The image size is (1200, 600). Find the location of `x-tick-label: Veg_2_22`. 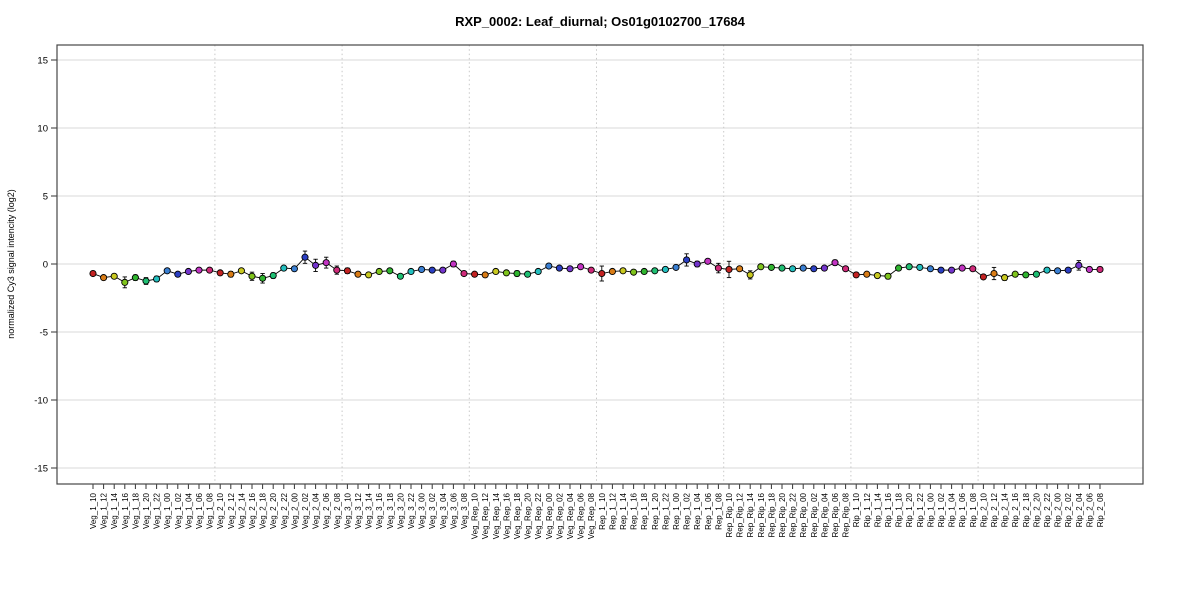

x-tick-label: Veg_2_22 is located at coordinates (284, 510).